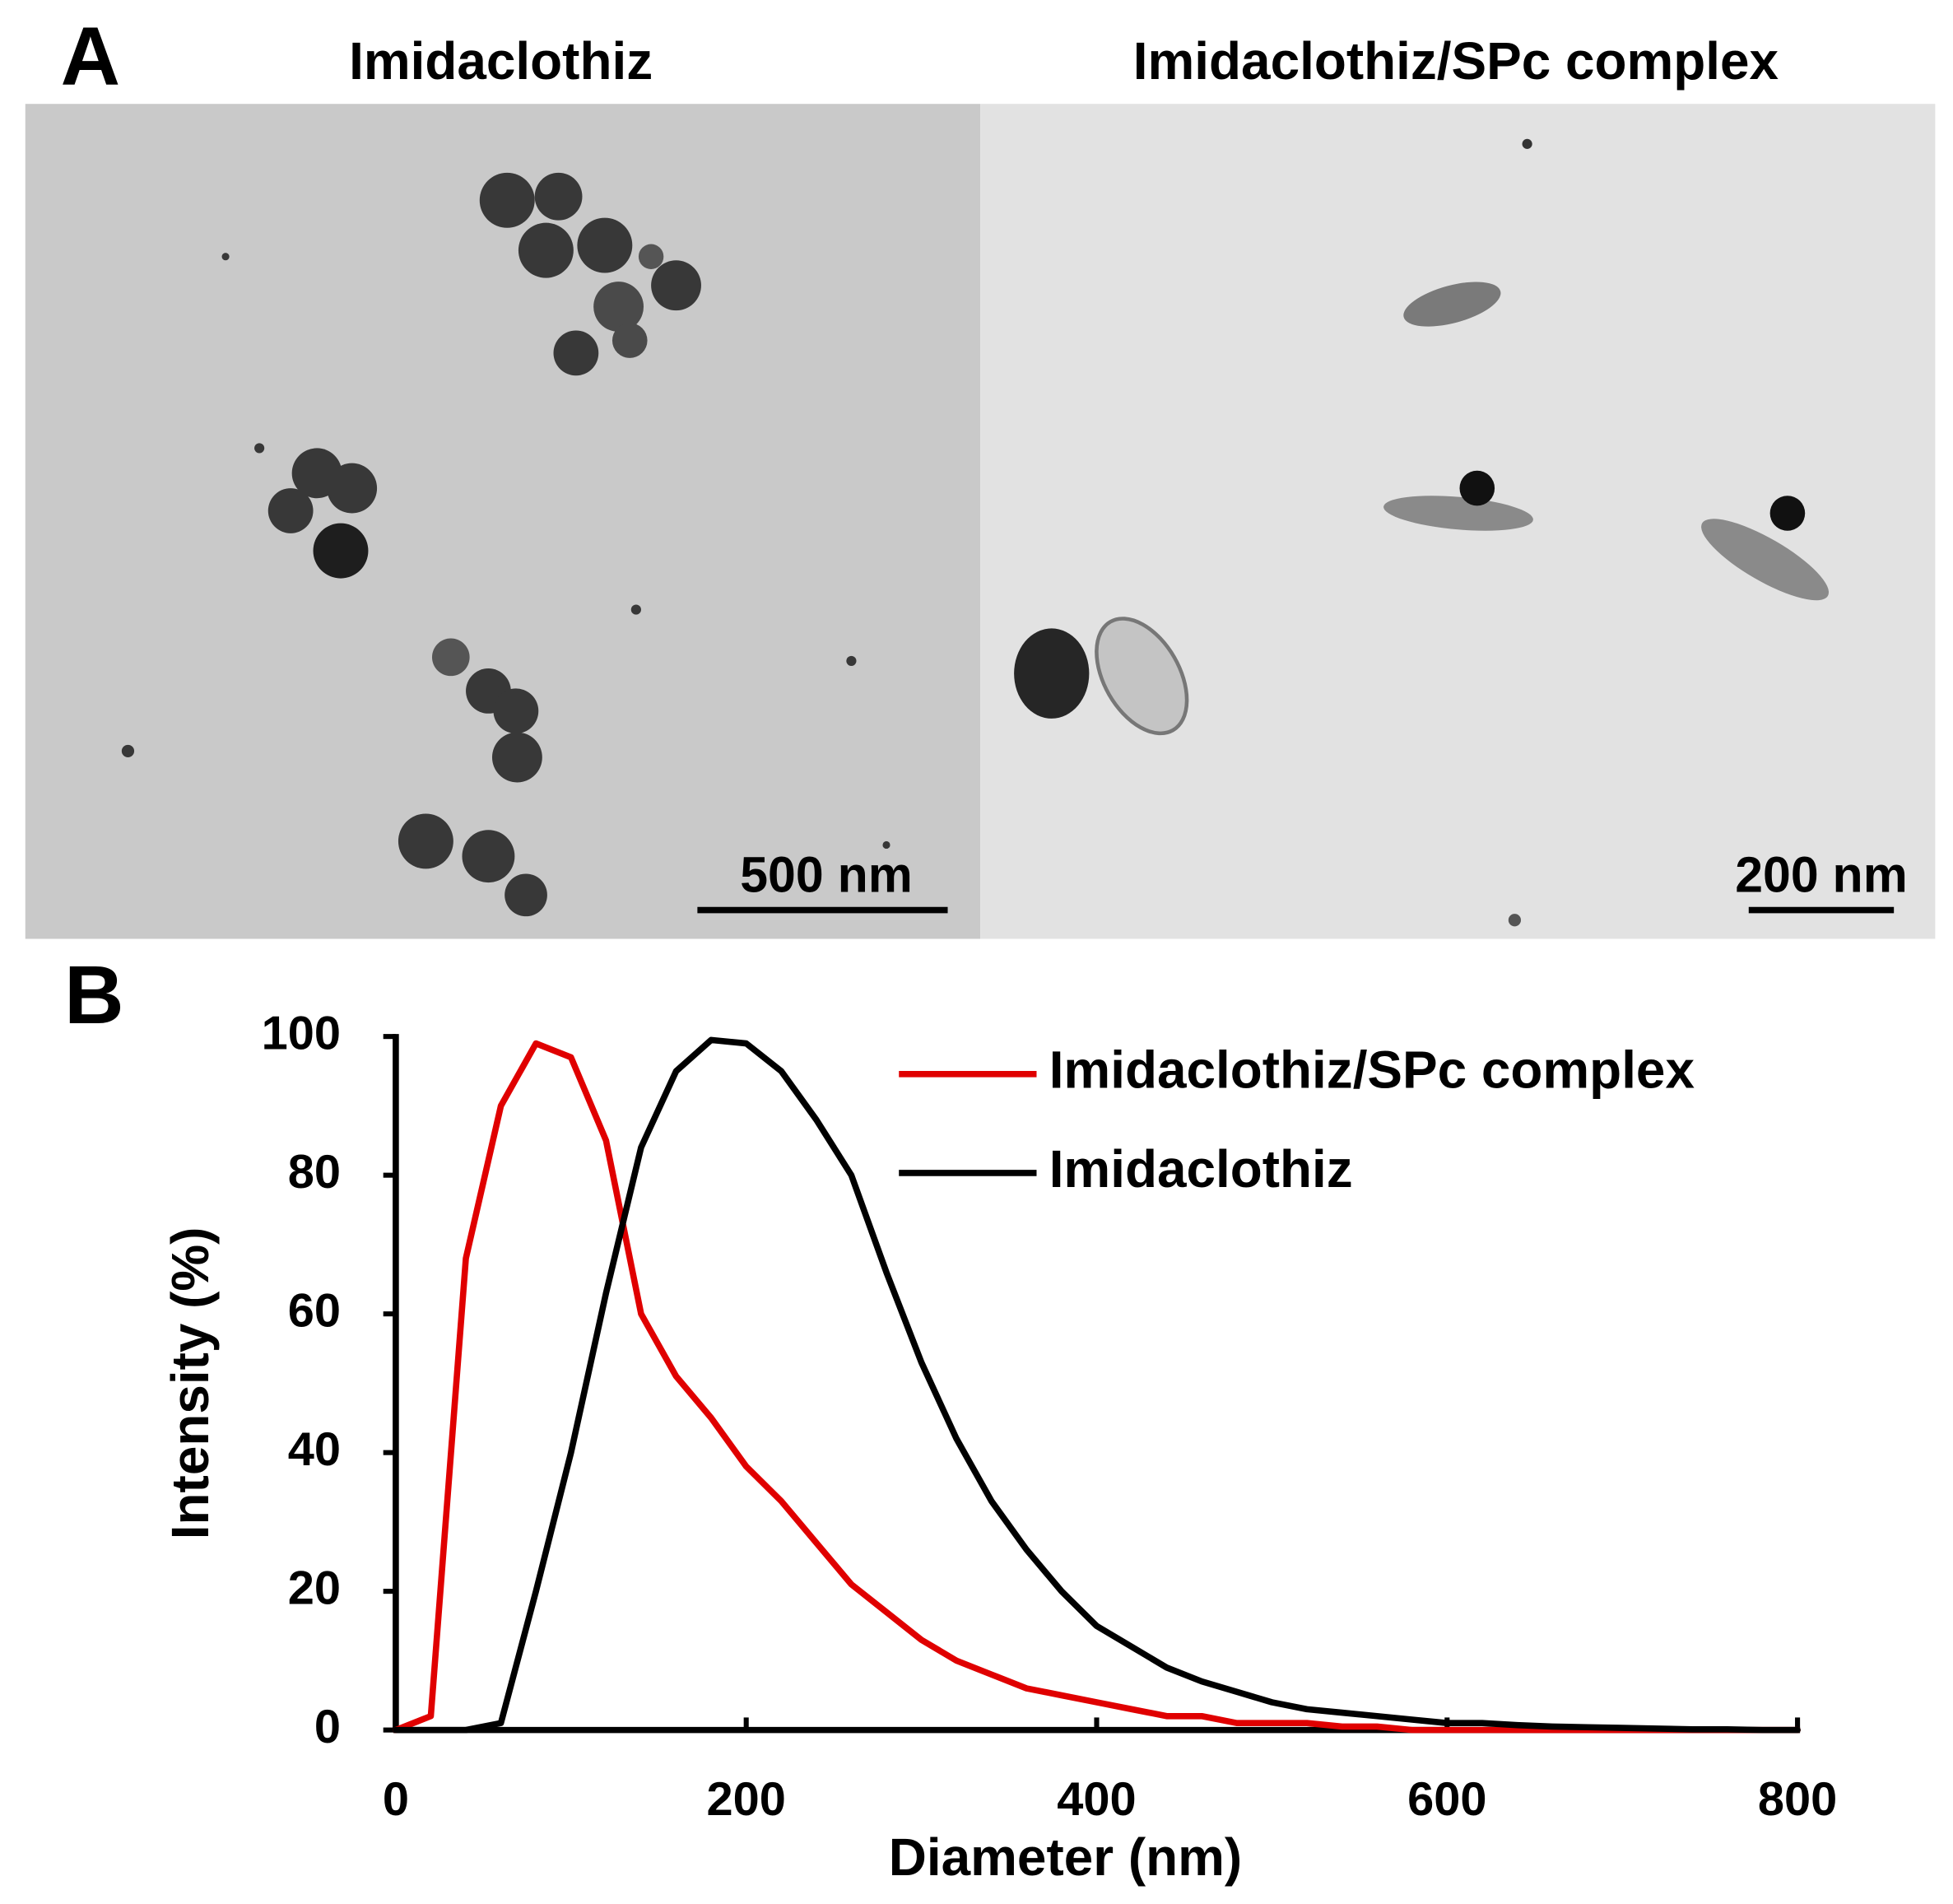  Describe the element at coordinates (826, 875) in the screenshot. I see `scale-label: 500 nm` at that location.